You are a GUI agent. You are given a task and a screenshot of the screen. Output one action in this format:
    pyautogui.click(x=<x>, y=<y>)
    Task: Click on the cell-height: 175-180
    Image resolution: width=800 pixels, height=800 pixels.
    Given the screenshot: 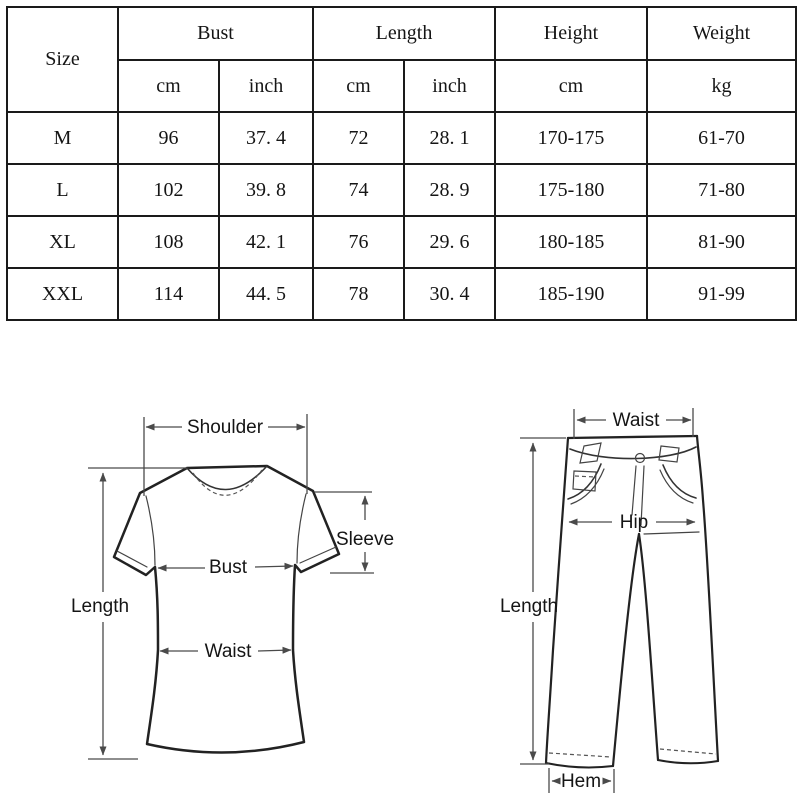 What is the action you would take?
    pyautogui.click(x=571, y=190)
    